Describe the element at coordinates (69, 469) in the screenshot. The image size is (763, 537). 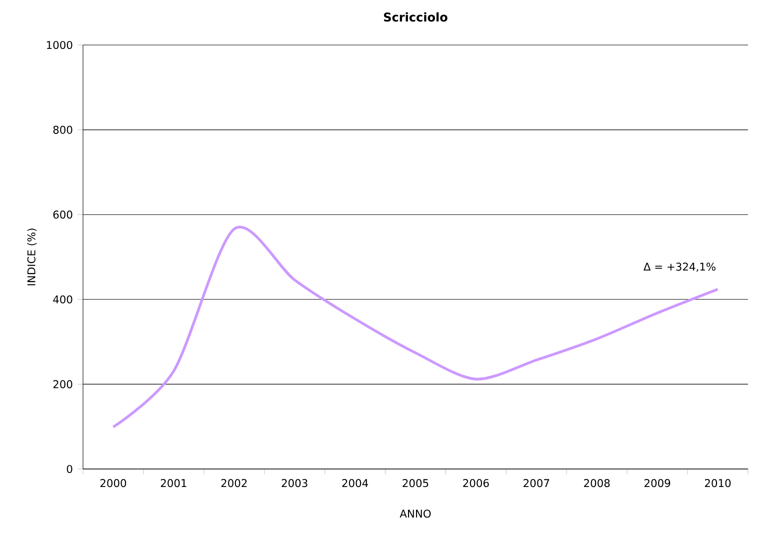
I see `y-tick-label: 0` at that location.